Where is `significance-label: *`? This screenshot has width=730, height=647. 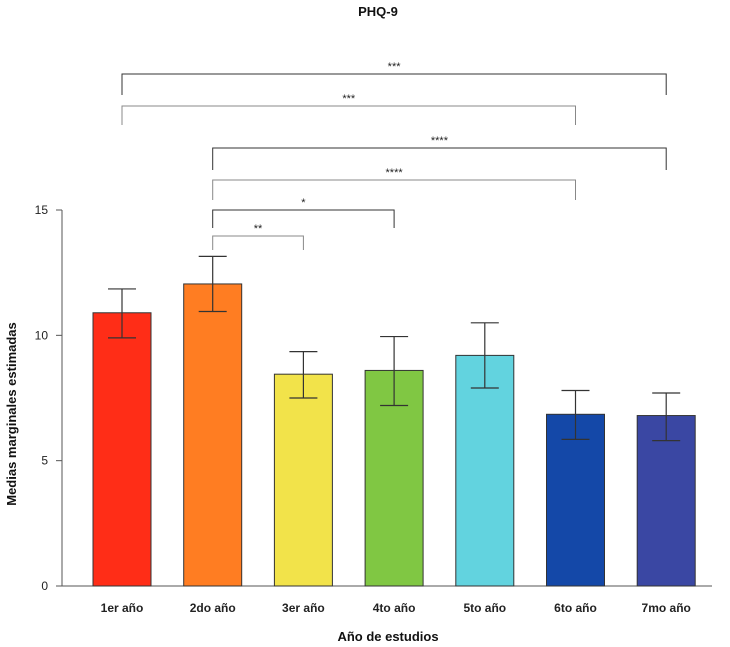
significance-label: * is located at coordinates (303, 203).